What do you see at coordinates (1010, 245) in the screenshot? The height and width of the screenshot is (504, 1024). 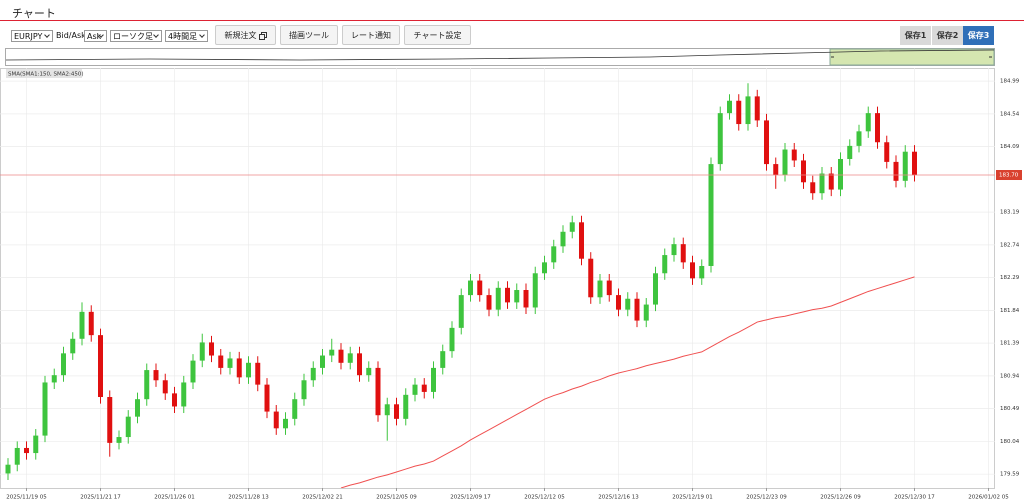 I see `y-tick-label: 182.74` at bounding box center [1010, 245].